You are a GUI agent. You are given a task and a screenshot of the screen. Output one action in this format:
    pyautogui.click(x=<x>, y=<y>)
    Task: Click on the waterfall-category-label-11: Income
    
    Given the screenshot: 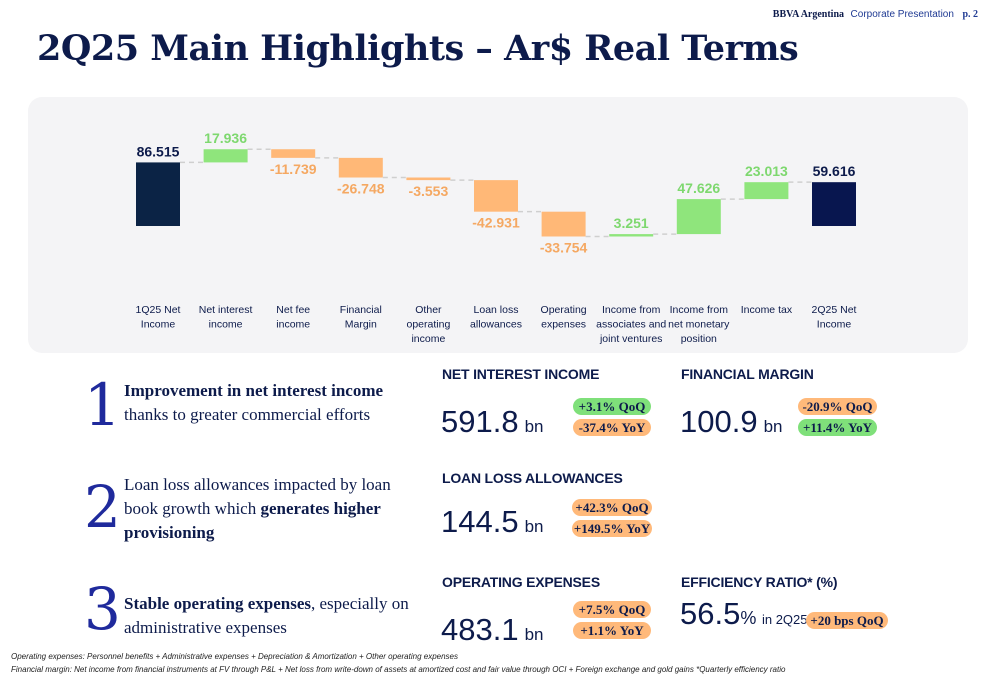 What is the action you would take?
    pyautogui.click(x=834, y=325)
    